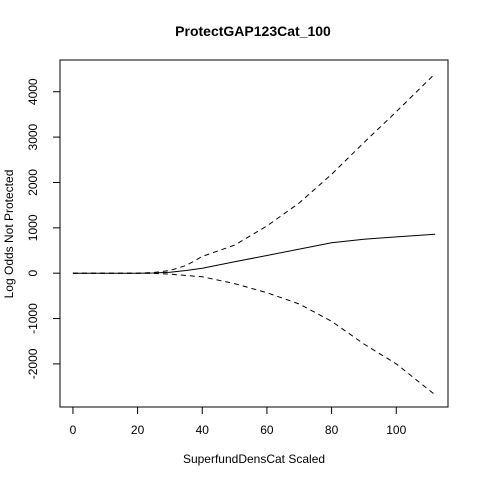 This screenshot has height=480, width=480. What do you see at coordinates (332, 430) in the screenshot?
I see `x-tick-label: 80` at bounding box center [332, 430].